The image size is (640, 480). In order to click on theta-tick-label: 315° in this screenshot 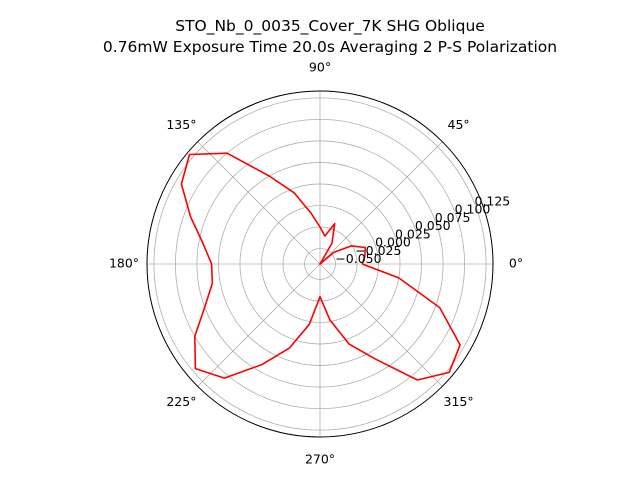, I will do `click(459, 401)`.